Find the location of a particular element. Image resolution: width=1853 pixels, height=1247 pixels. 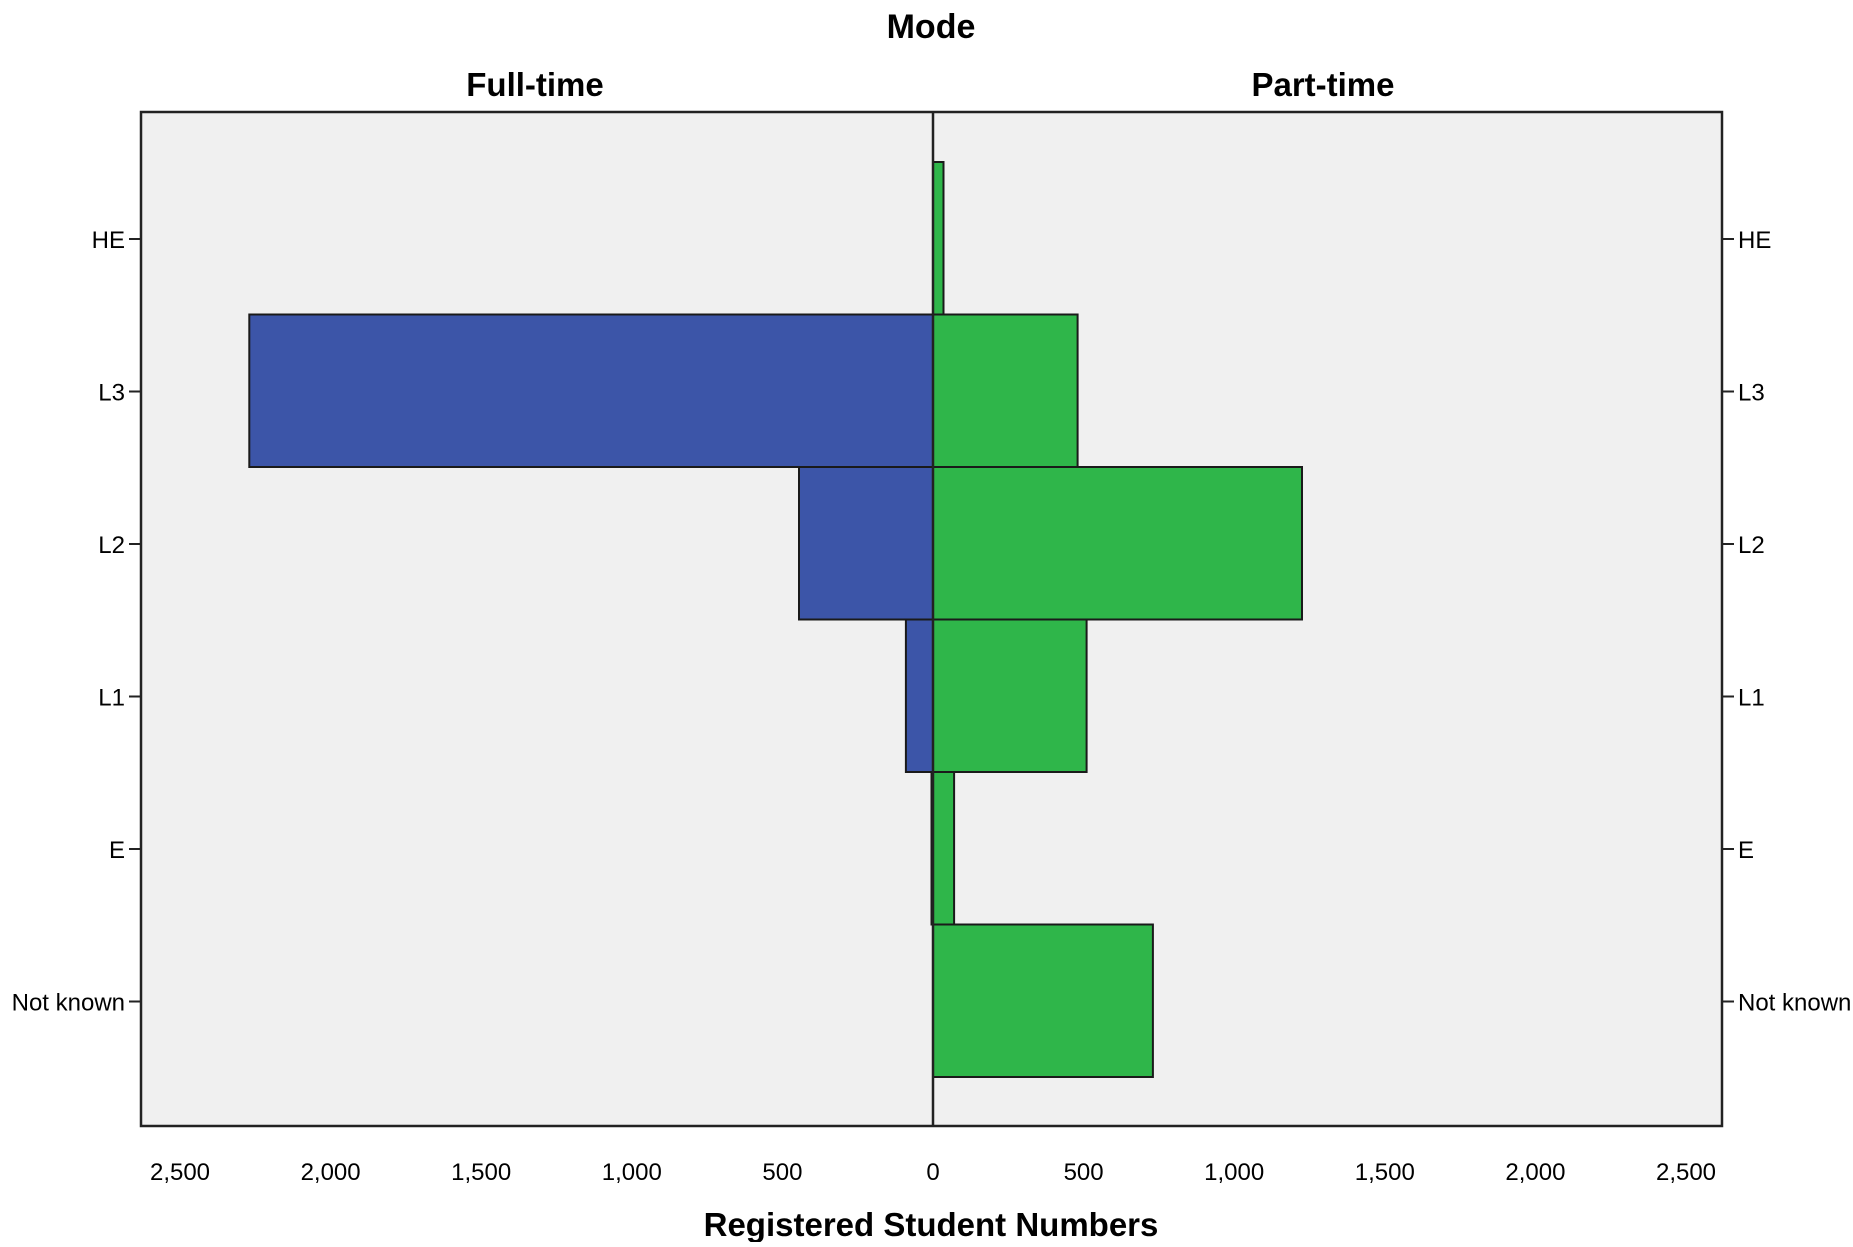

right-category-label: Not known is located at coordinates (1794, 1003).